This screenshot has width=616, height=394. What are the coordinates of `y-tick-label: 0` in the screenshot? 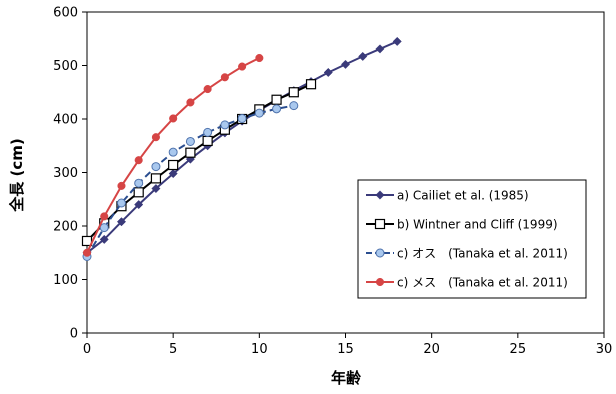 It's located at (74, 334).